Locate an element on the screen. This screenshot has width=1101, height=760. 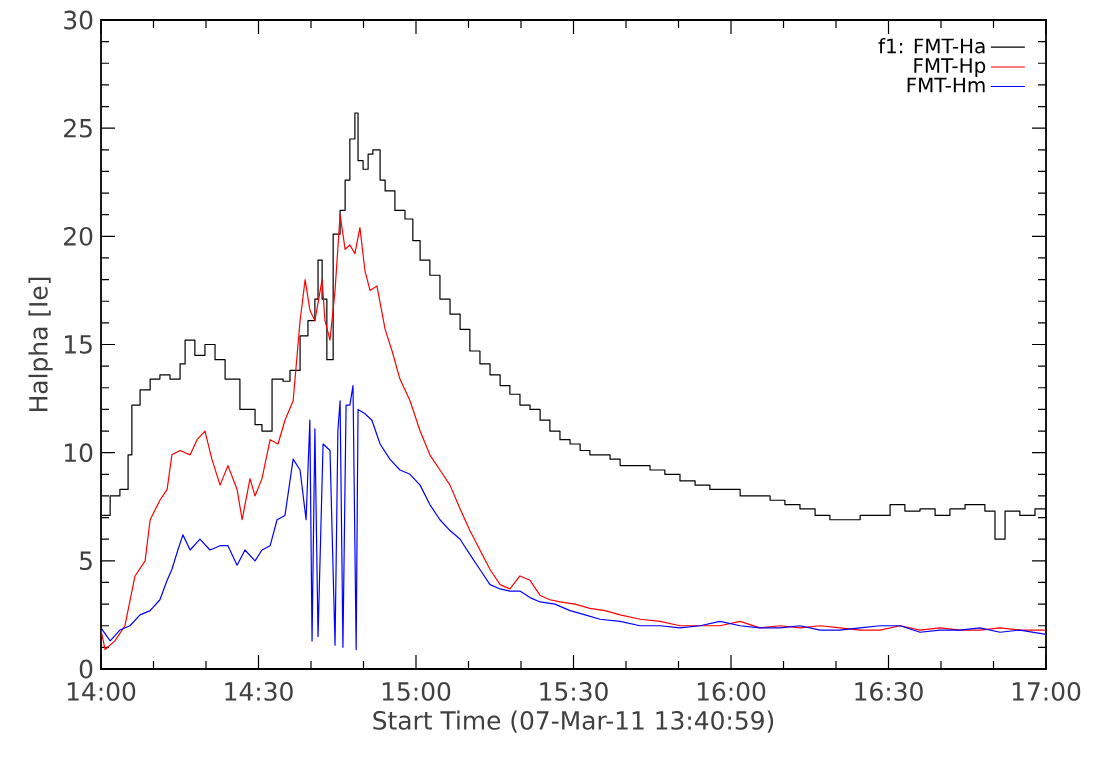
y-tick-label: 10 is located at coordinates (79, 453).